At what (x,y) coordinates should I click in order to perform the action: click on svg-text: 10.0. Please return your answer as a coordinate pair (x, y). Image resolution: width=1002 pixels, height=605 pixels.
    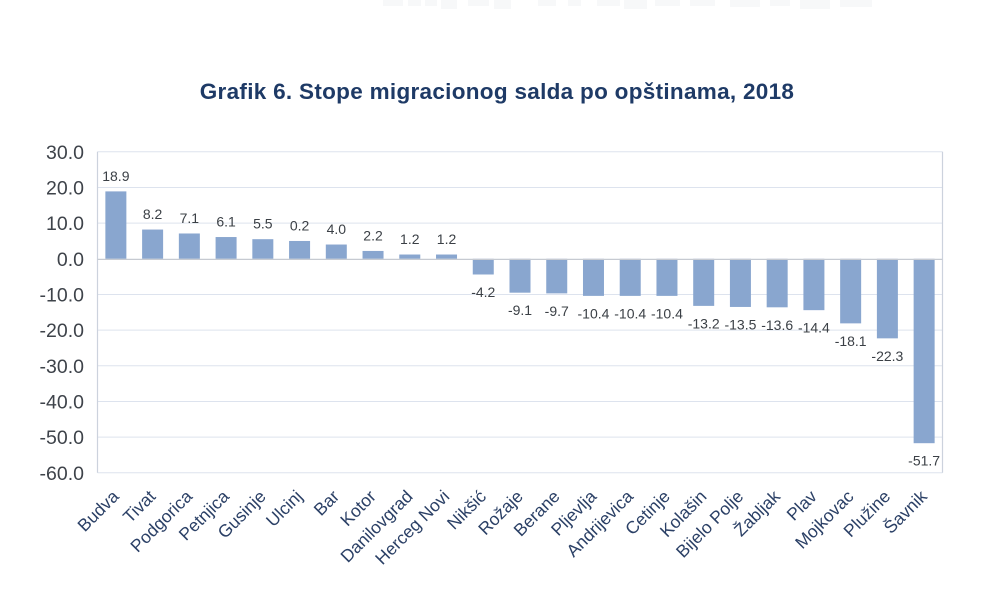
    Looking at the image, I should click on (65, 224).